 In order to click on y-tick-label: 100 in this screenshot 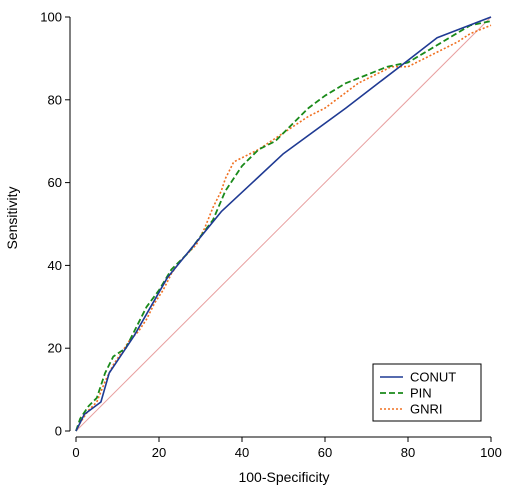, I will do `click(51, 17)`.